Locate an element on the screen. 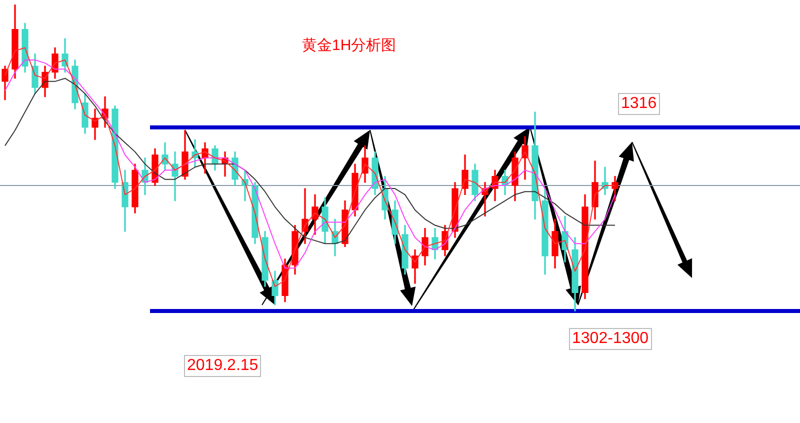 Image resolution: width=800 pixels, height=423 pixels. text: 2019.2.15 is located at coordinates (223, 366).